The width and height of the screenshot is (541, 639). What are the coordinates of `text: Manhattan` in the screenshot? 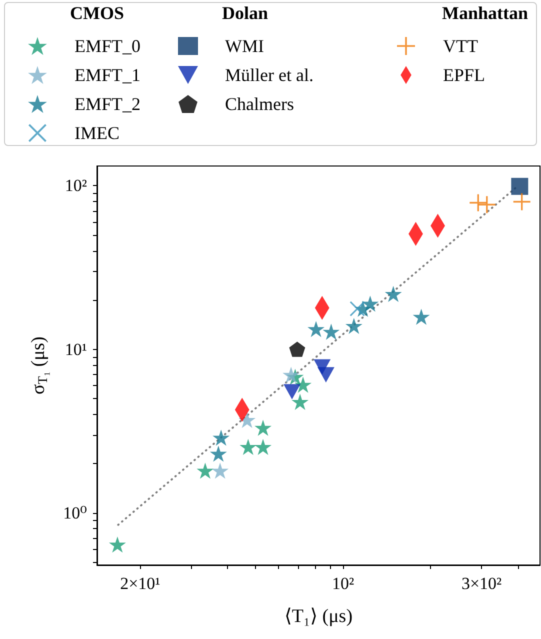 It's located at (485, 13).